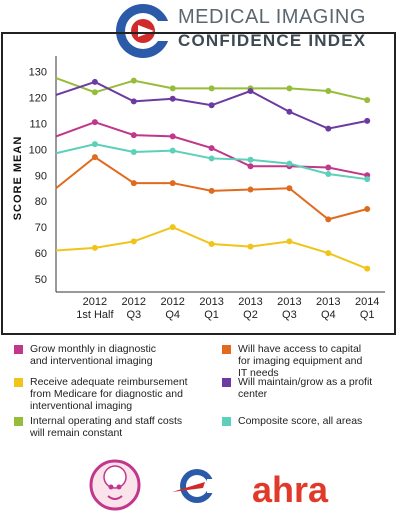  Describe the element at coordinates (38, 73) in the screenshot. I see `y-tick-label: 130` at that location.